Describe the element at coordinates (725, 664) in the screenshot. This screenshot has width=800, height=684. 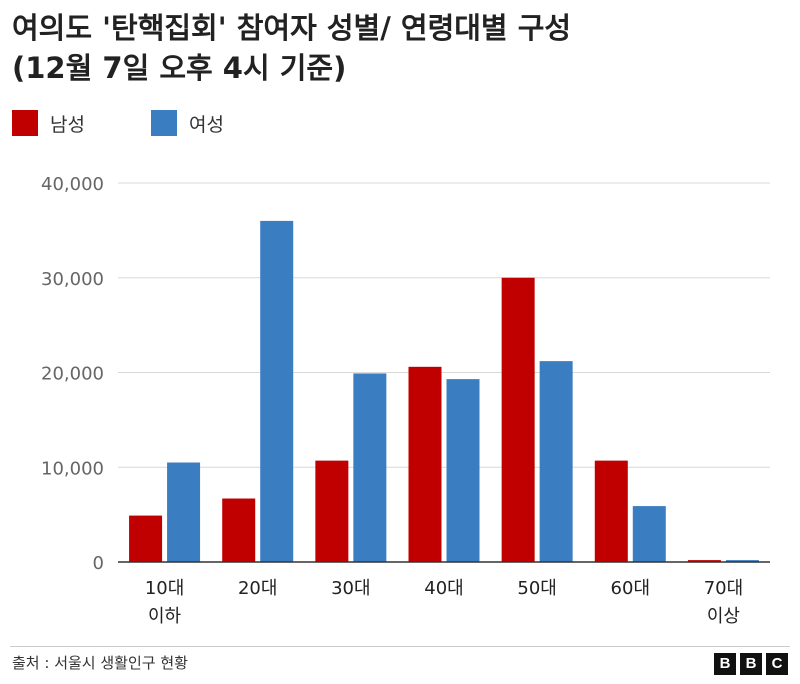
I see `logo-letter-b1: B` at that location.